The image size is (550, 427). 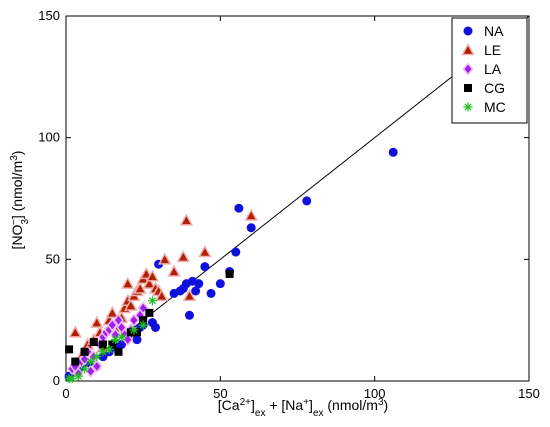 What do you see at coordinates (468, 31) in the screenshot?
I see `legend-marker-na` at bounding box center [468, 31].